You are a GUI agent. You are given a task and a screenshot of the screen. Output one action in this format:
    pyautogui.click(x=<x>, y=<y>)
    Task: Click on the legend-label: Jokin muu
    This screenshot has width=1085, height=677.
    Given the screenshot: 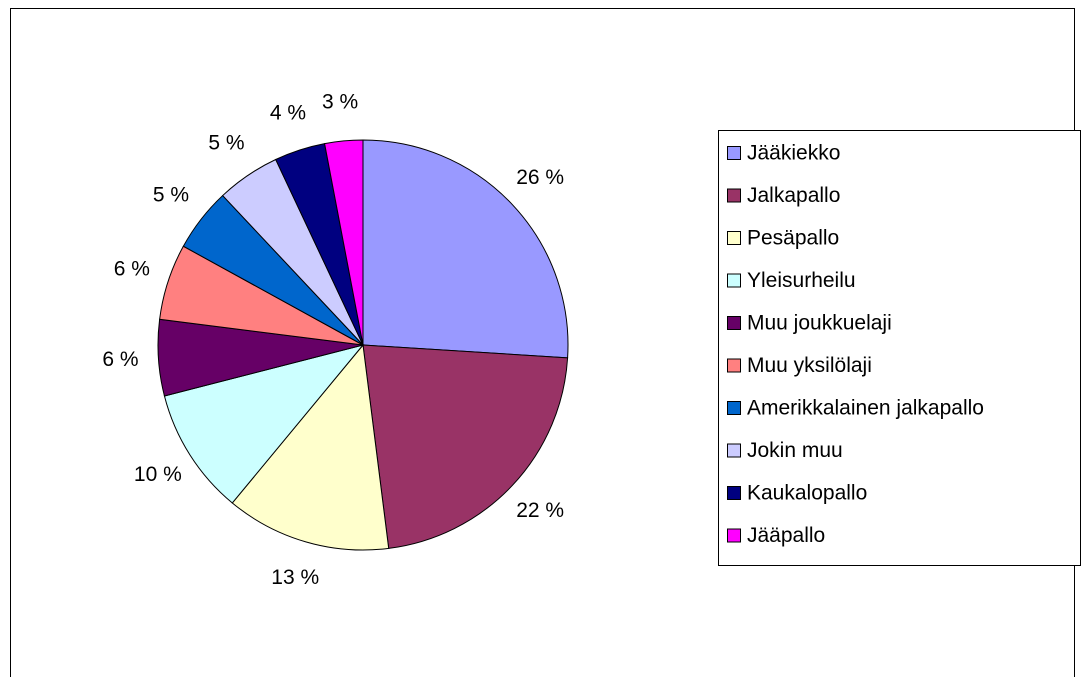 What is the action you would take?
    pyautogui.click(x=795, y=450)
    